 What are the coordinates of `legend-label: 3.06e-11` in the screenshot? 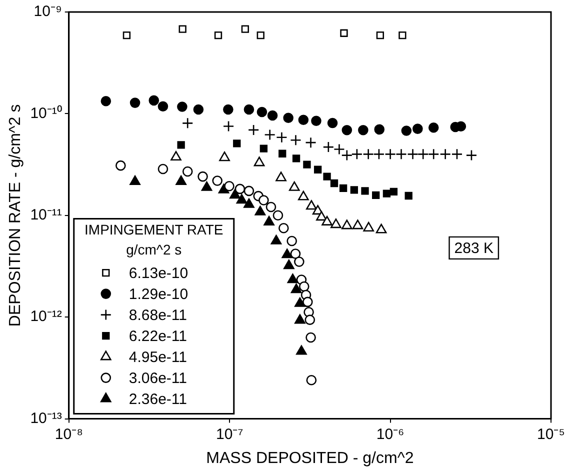 It's located at (157, 378).